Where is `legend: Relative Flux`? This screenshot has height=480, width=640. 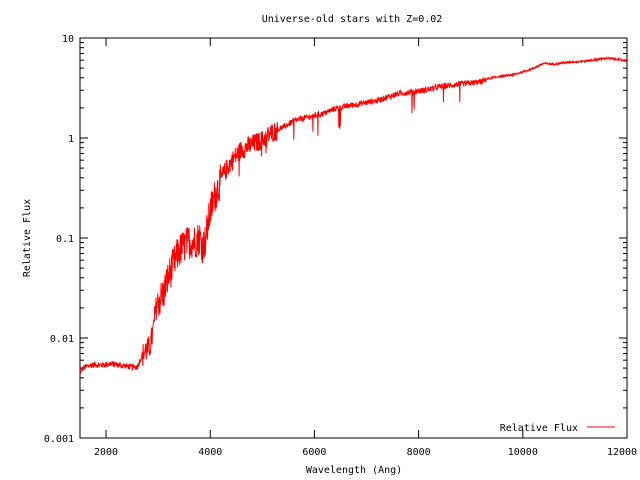
legend: Relative Flux is located at coordinates (557, 428).